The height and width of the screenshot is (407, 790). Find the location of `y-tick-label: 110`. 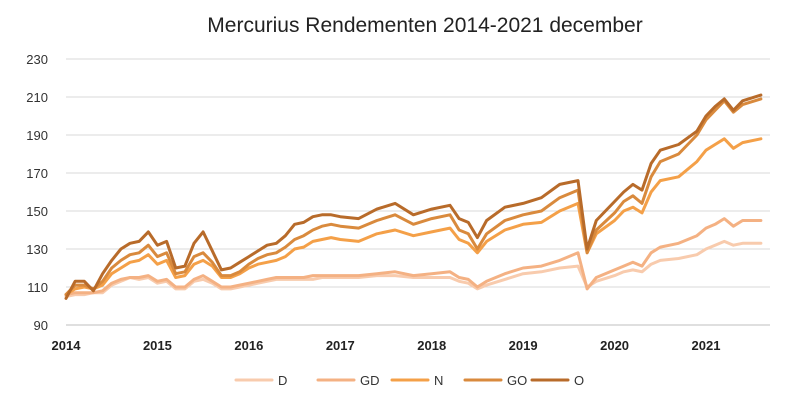

y-tick-label: 110 is located at coordinates (37, 287).